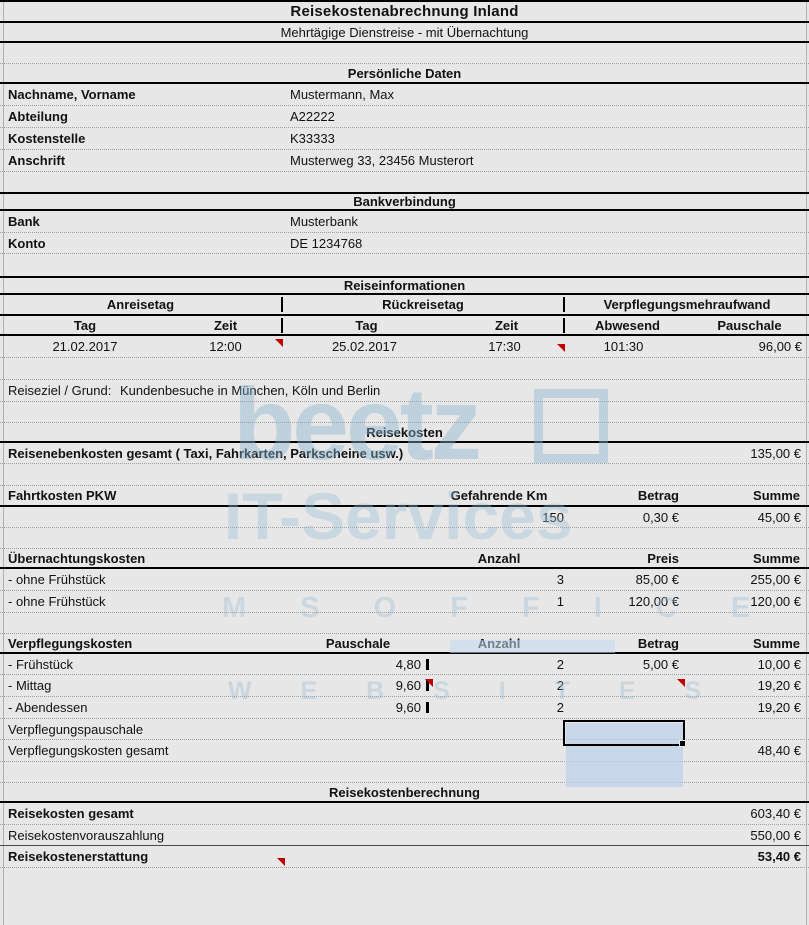 Image resolution: width=809 pixels, height=925 pixels. I want to click on calc-section-header: Reisekostenberechnung, so click(404, 793).